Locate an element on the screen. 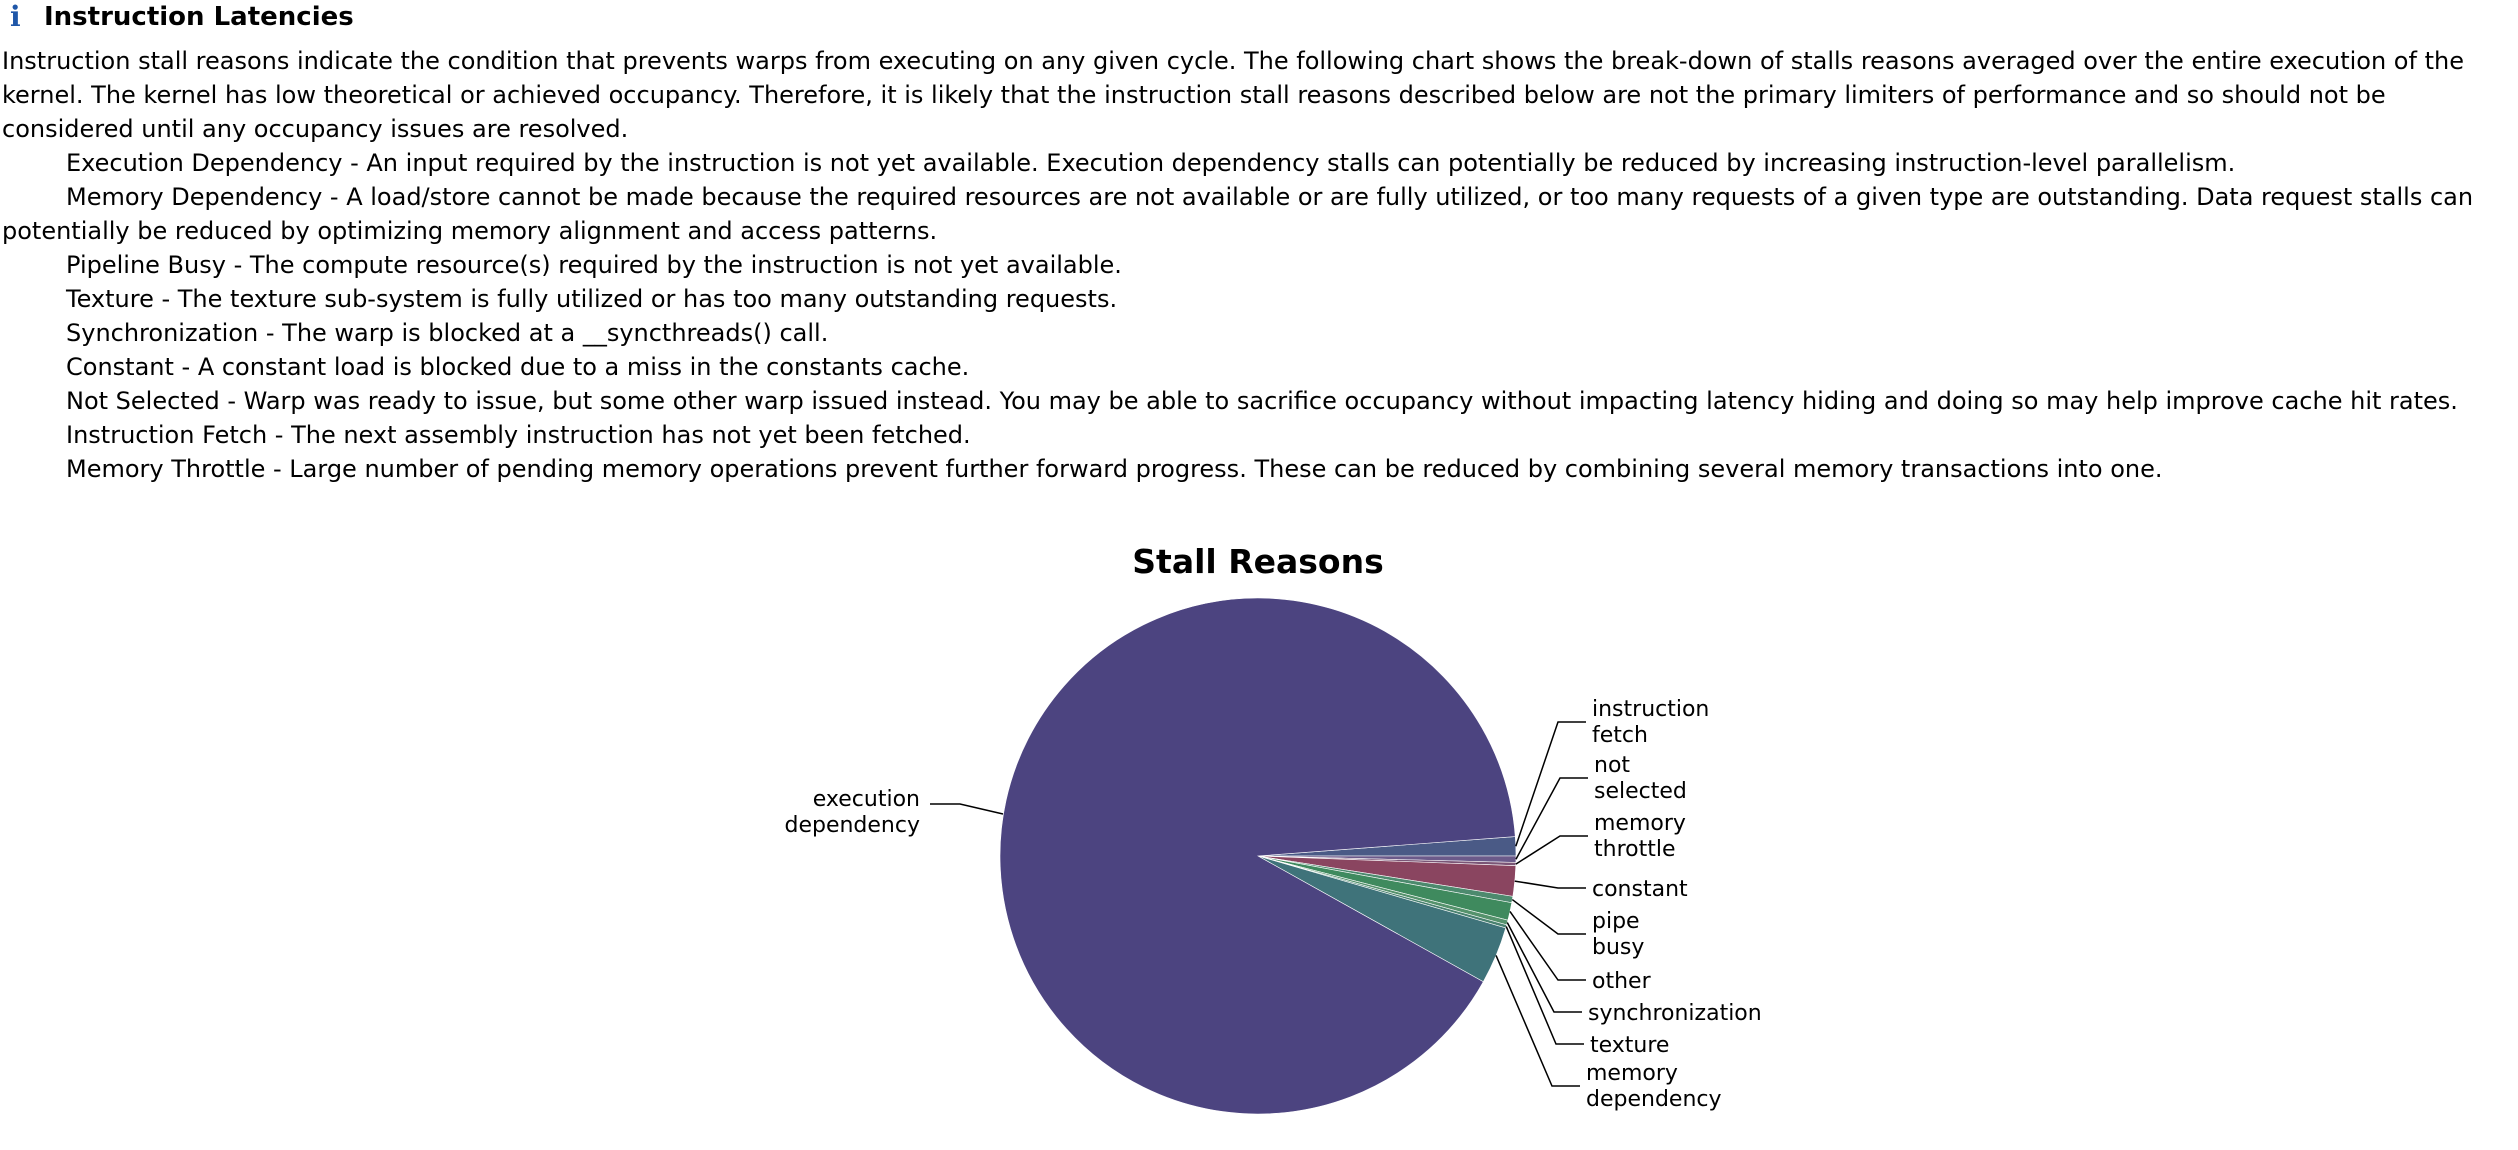 The height and width of the screenshot is (1150, 2518). pie-label-memory-dependency: memory dependency is located at coordinates (1654, 1086).